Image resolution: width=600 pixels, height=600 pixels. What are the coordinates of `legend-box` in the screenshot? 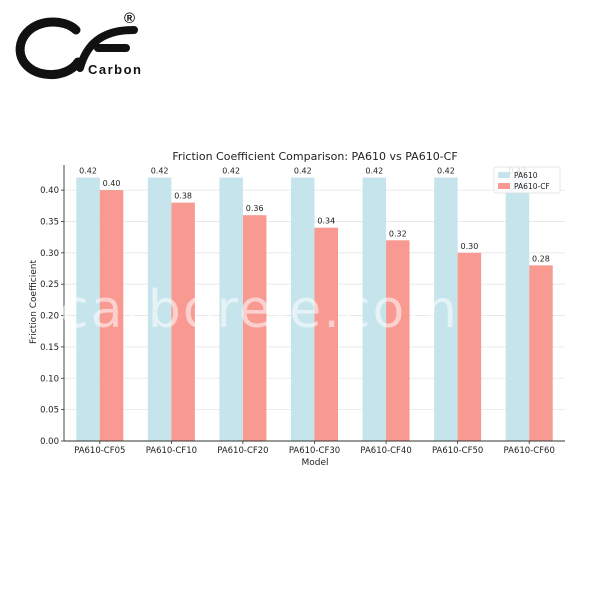 It's located at (527, 180).